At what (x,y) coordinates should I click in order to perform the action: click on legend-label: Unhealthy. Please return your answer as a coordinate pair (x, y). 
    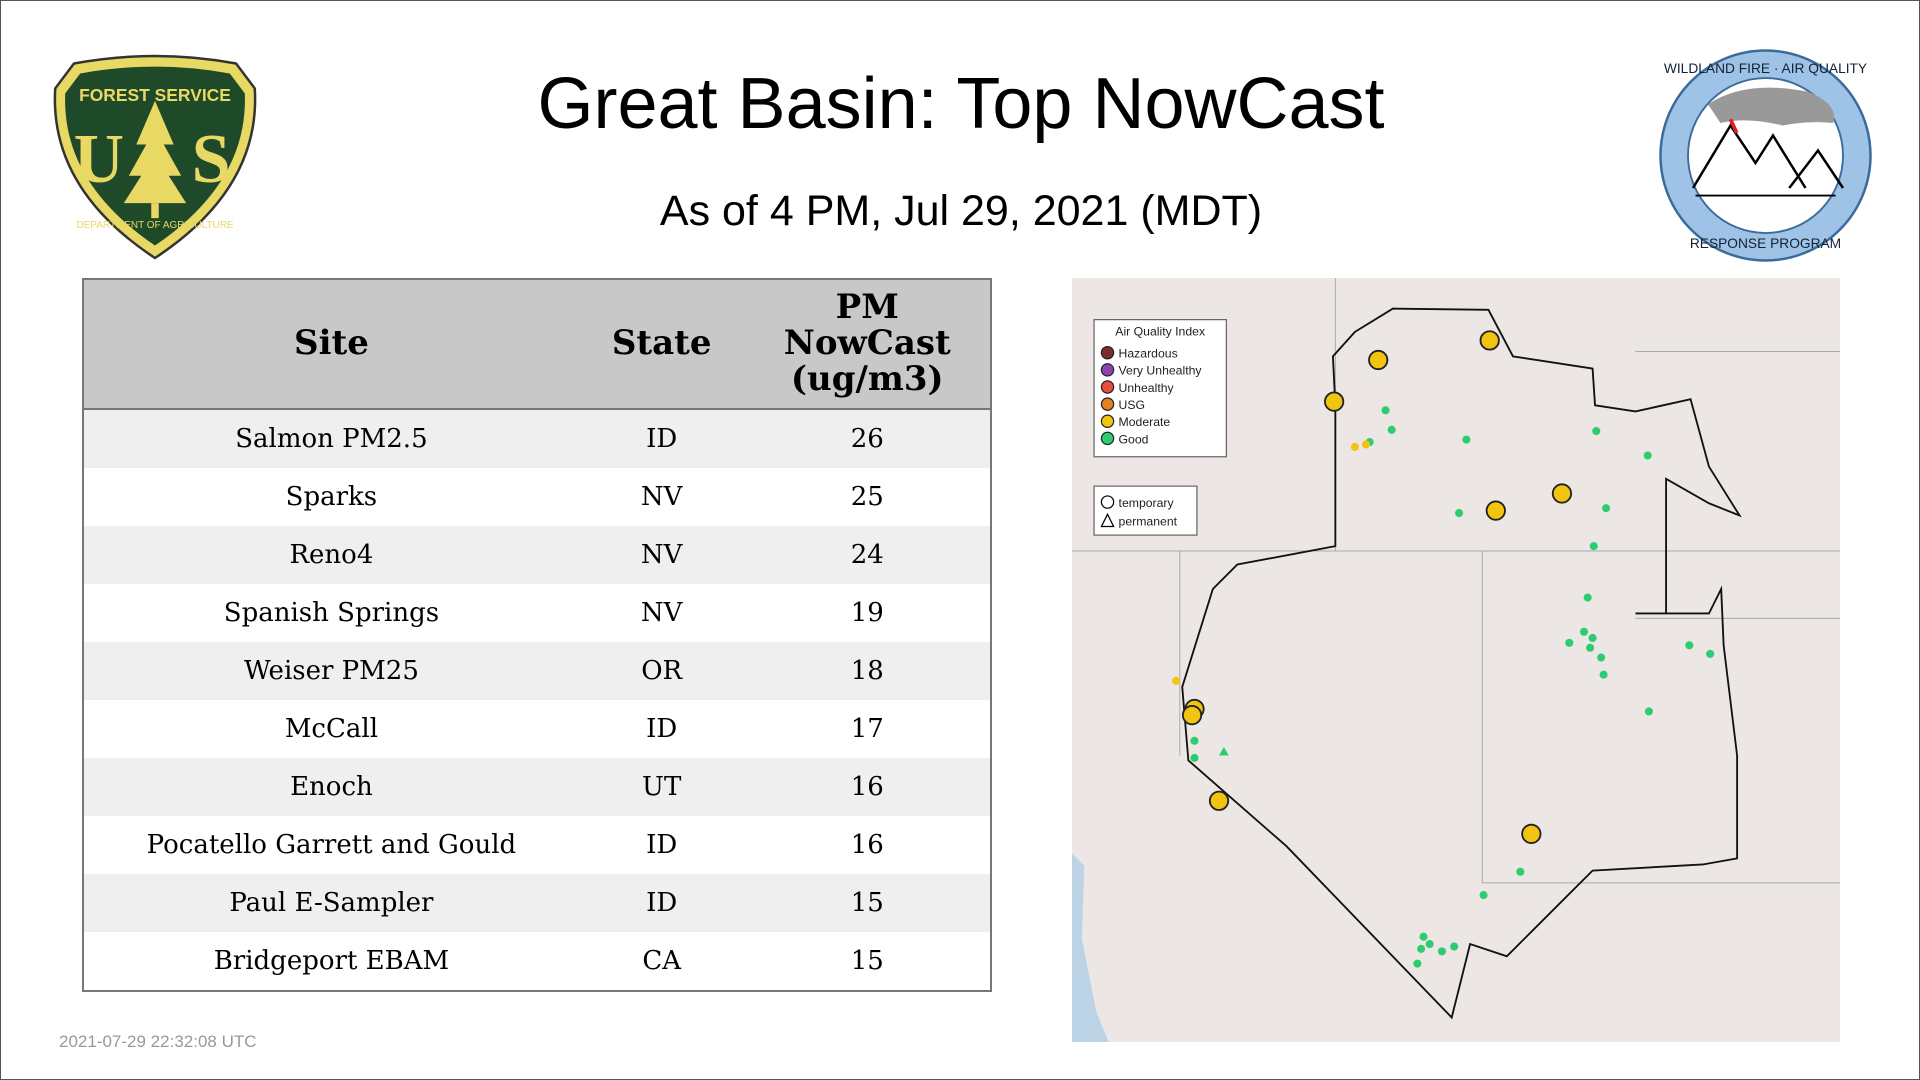
    Looking at the image, I should click on (1147, 388).